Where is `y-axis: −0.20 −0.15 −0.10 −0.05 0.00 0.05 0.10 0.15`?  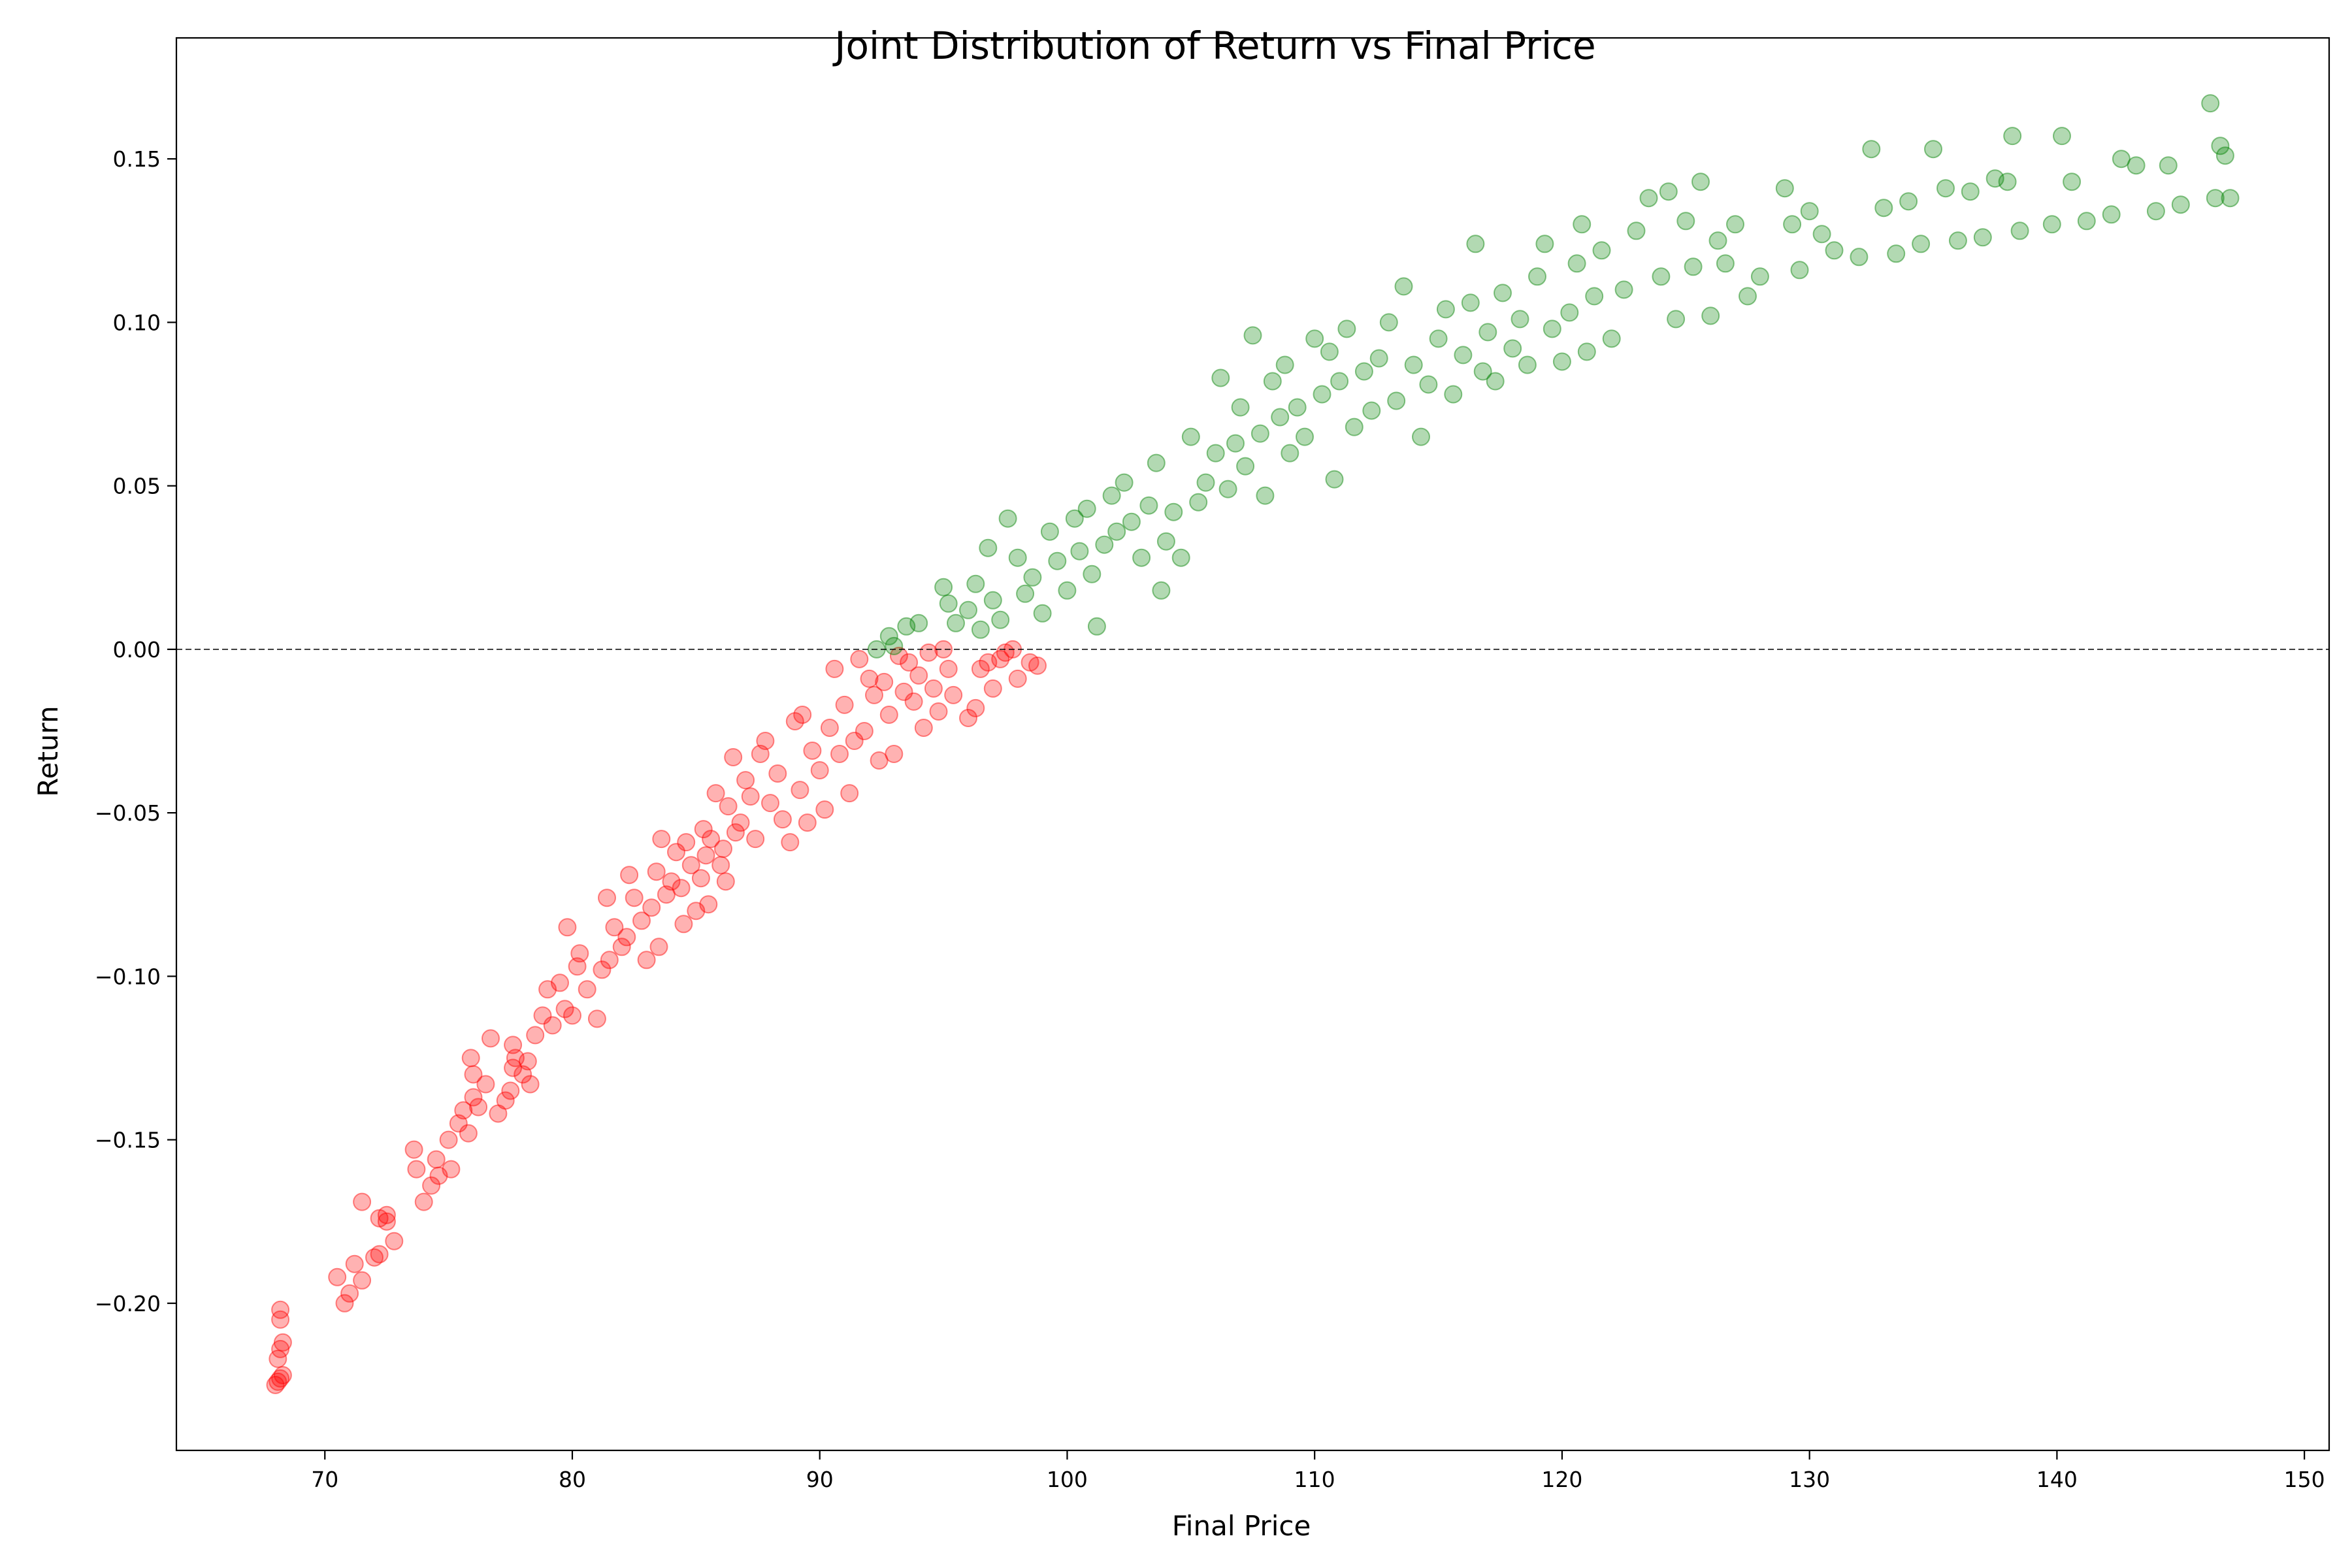
y-axis: −0.20 −0.15 −0.10 −0.05 0.00 0.05 0.10 0.15 is located at coordinates (135, 731).